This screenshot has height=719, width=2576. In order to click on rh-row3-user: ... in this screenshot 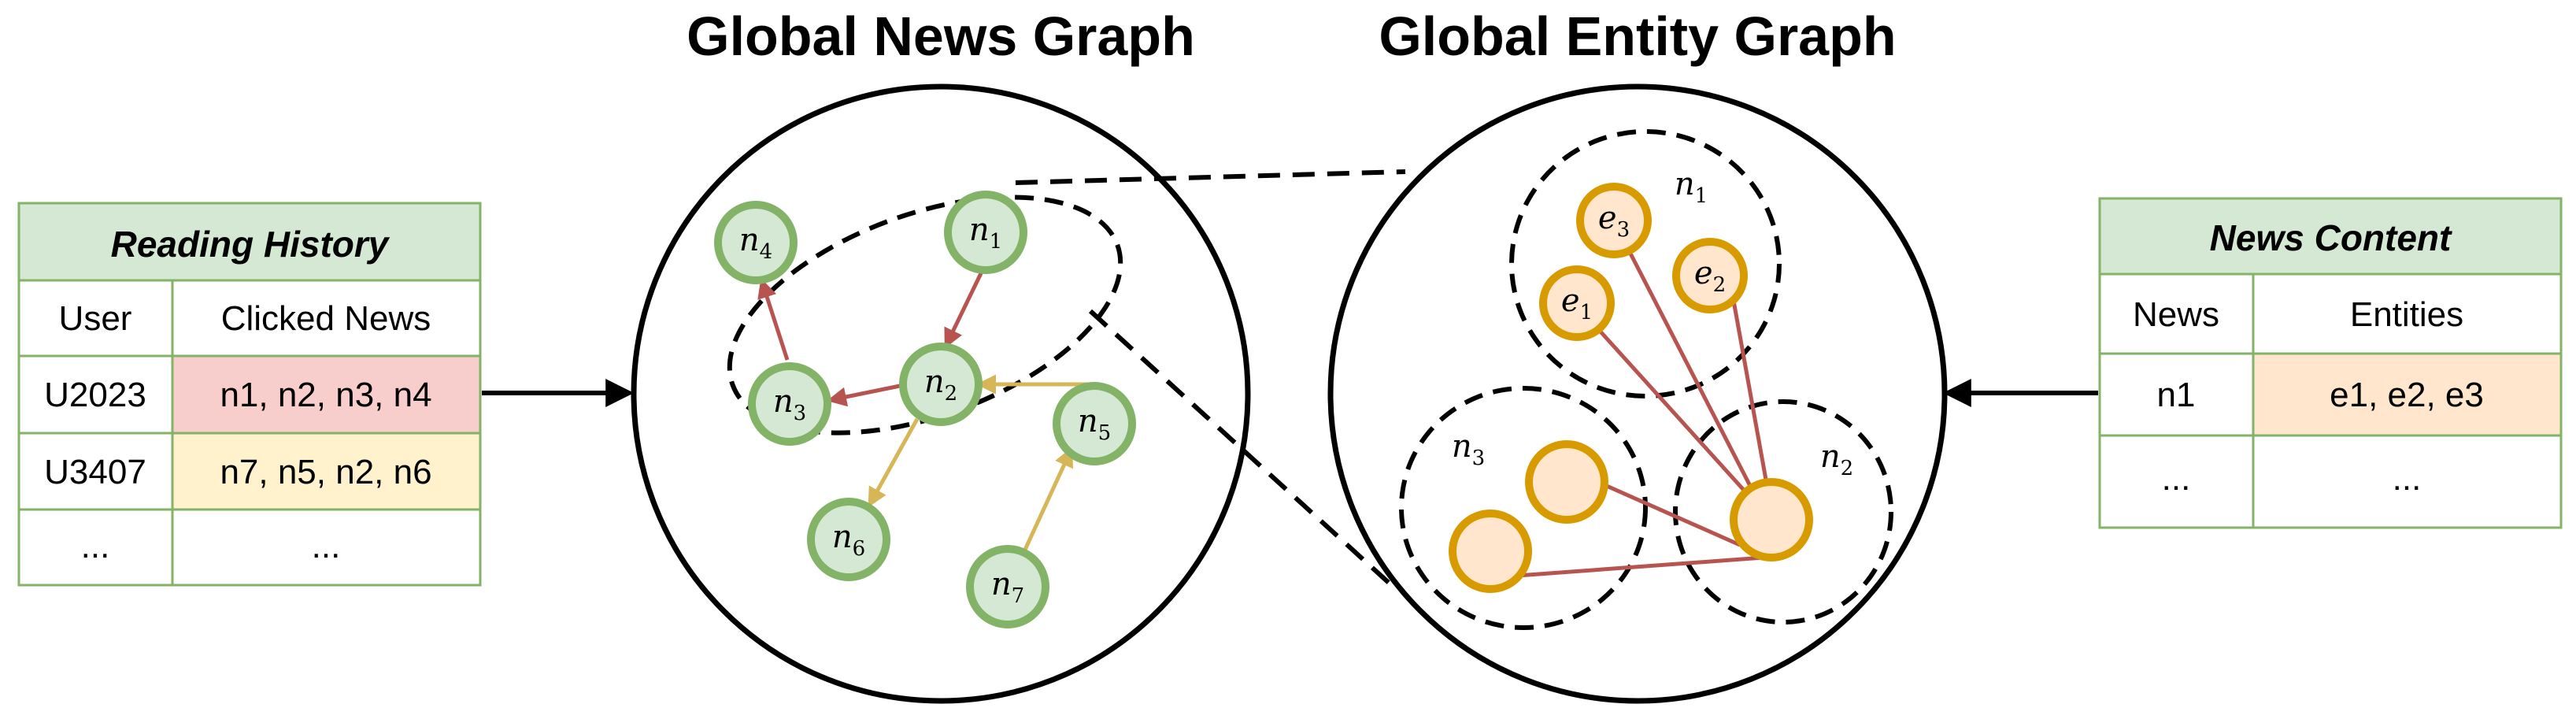, I will do `click(95, 546)`.